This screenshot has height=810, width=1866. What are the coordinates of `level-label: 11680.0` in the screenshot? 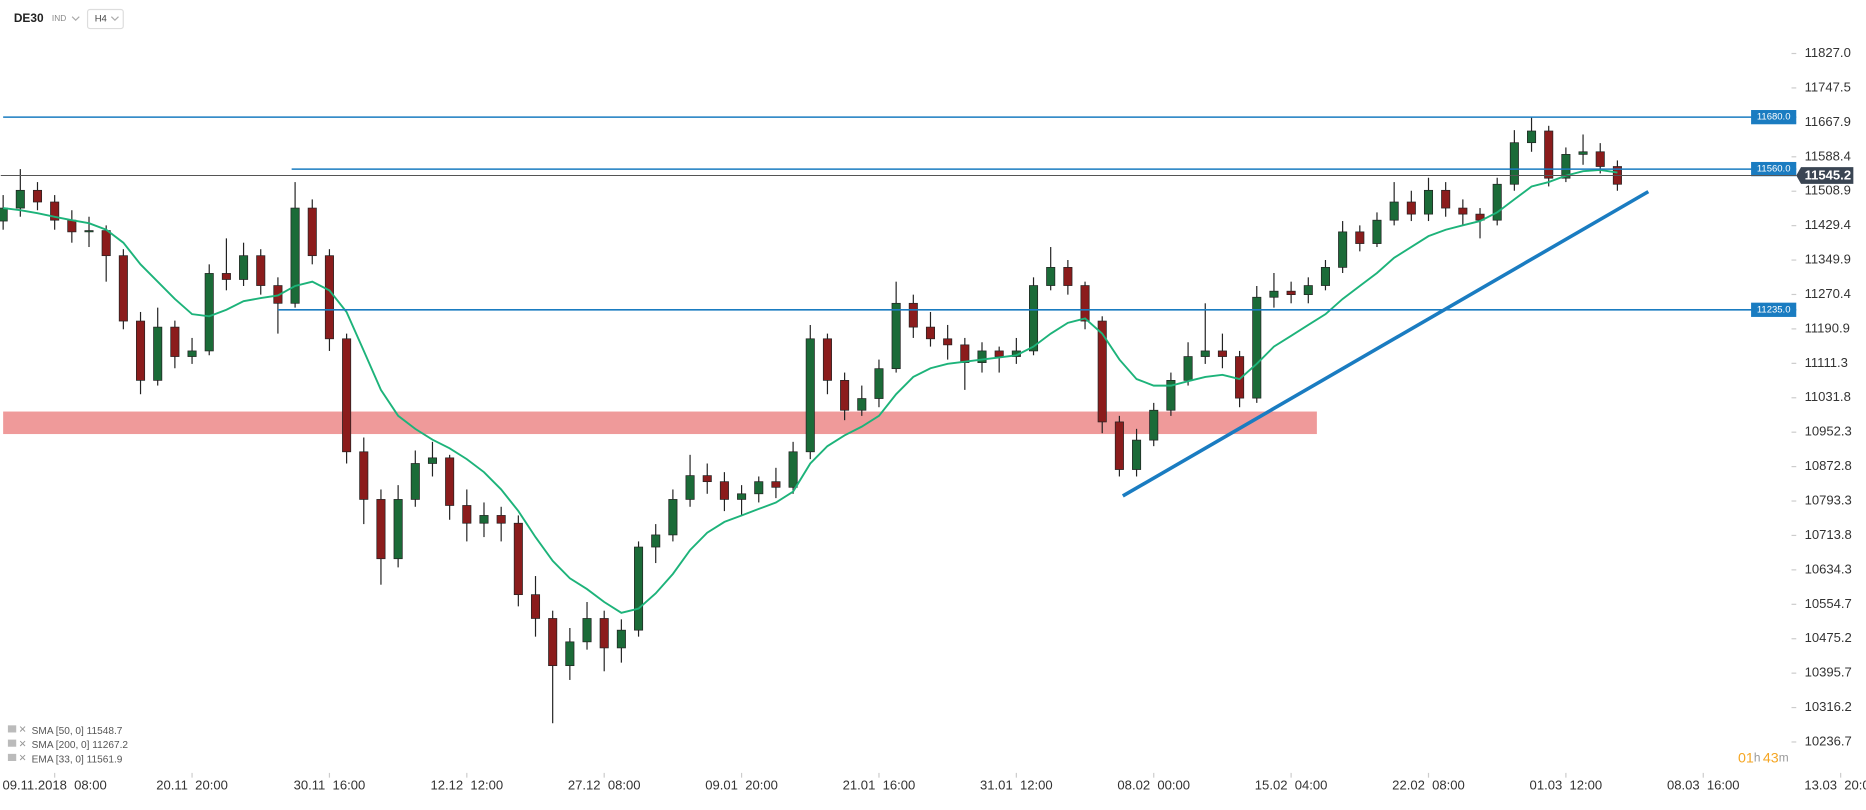 It's located at (1774, 117).